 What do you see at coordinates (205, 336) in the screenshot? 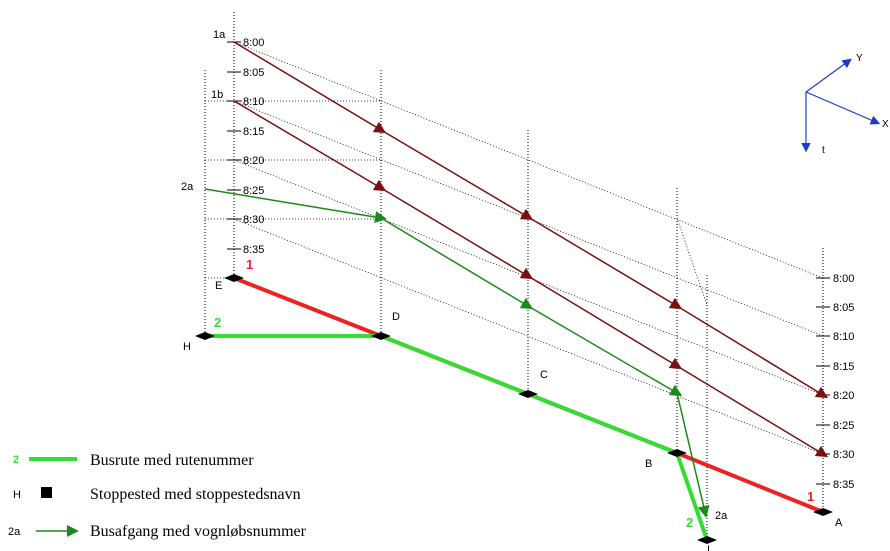
I see `stop-H-marker` at bounding box center [205, 336].